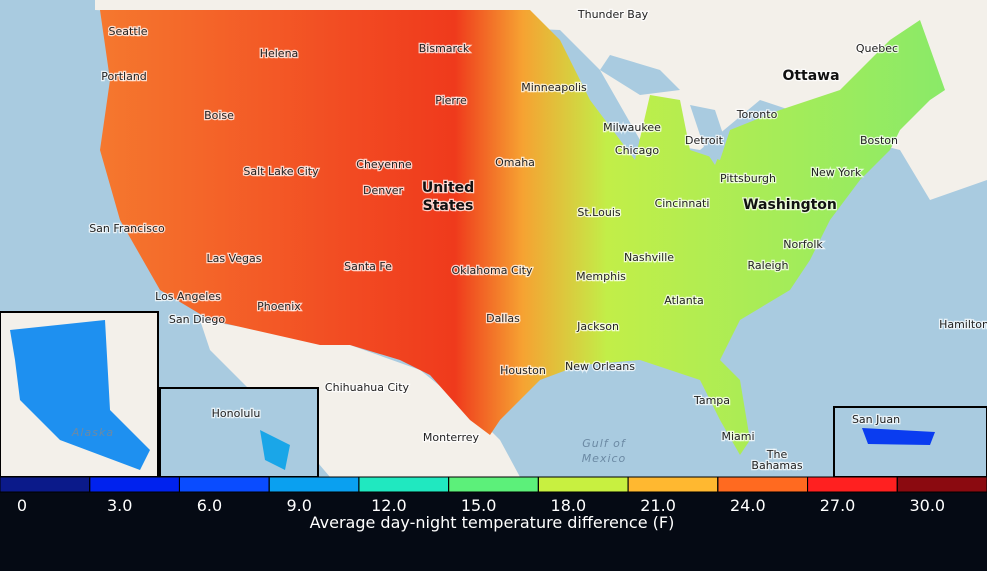  What do you see at coordinates (803, 244) in the screenshot?
I see `place-label: Norfolk` at bounding box center [803, 244].